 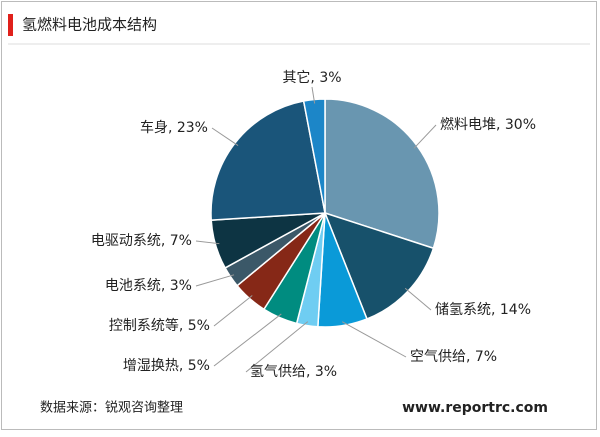 What do you see at coordinates (174, 127) in the screenshot?
I see `data-label: 车身, 23%` at bounding box center [174, 127].